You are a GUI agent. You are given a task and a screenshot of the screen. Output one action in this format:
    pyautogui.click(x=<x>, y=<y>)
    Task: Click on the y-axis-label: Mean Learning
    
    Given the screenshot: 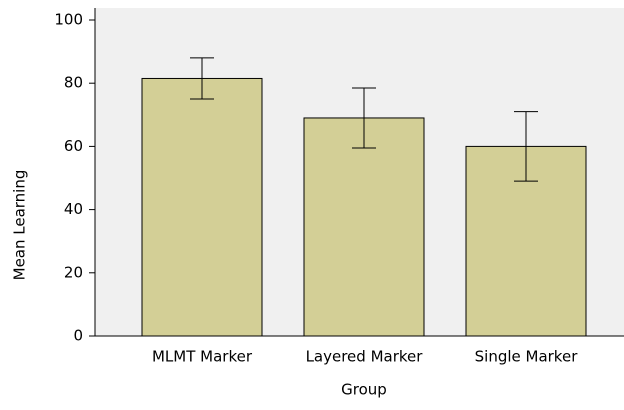 What is the action you would take?
    pyautogui.click(x=20, y=225)
    